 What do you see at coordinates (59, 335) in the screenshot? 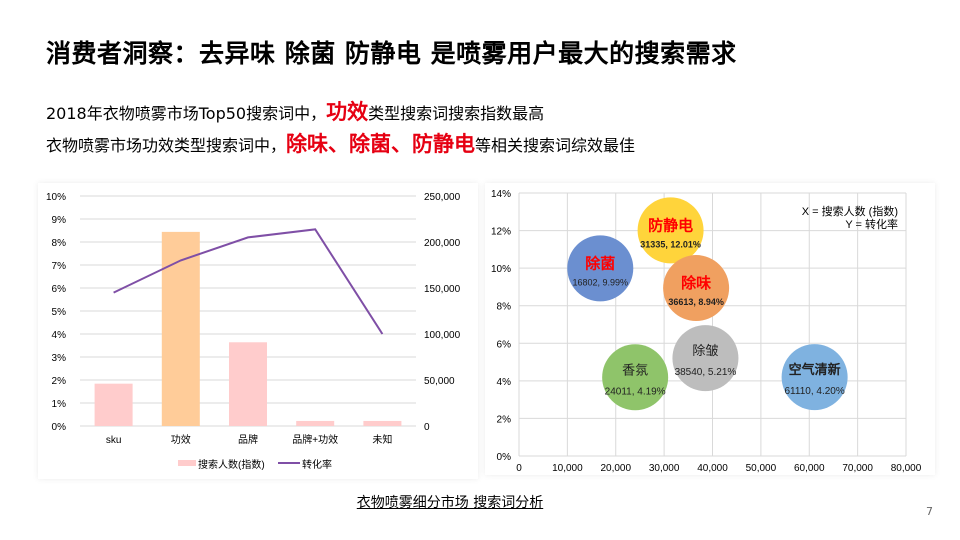
I see `left-axis-tick: 4%` at bounding box center [59, 335].